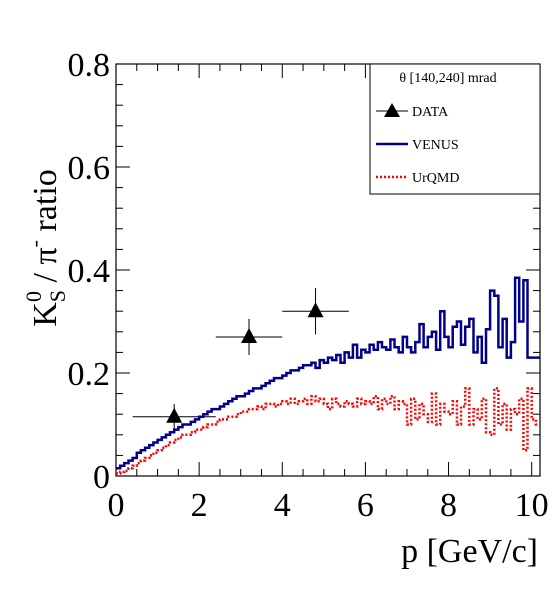  What do you see at coordinates (469, 551) in the screenshot?
I see `x-axis-title: p [GeV/c]` at bounding box center [469, 551].